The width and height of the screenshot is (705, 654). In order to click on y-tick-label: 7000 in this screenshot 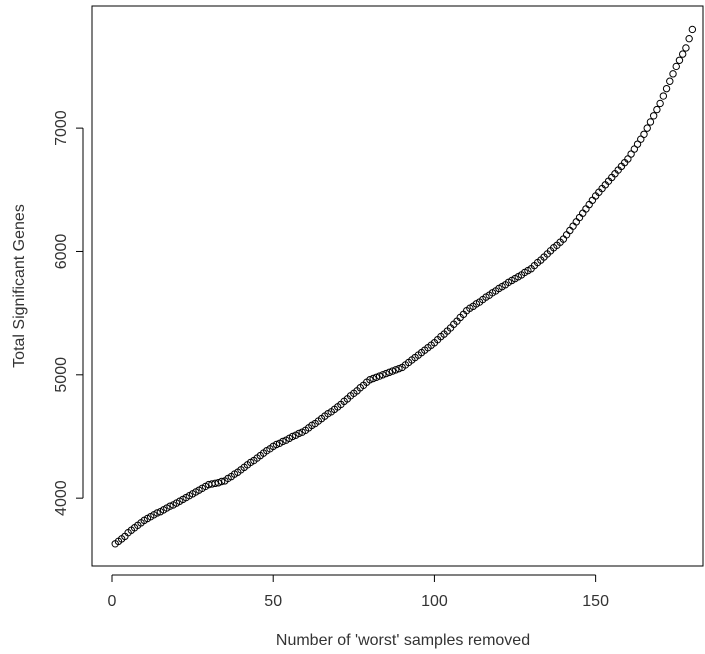, I will do `click(61, 128)`.